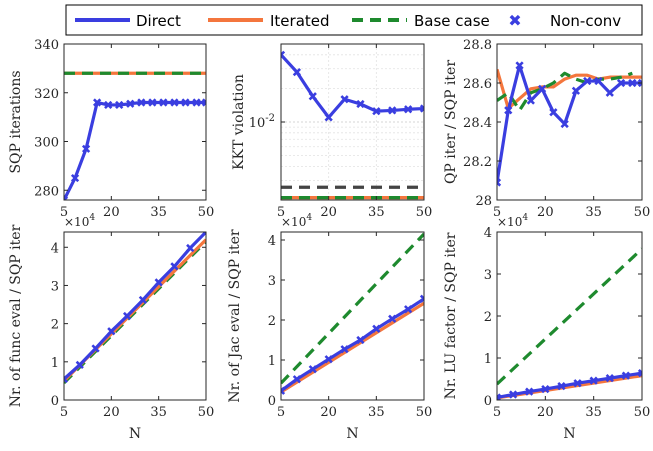 The image size is (653, 451). What do you see at coordinates (352, 347) in the screenshot?
I see `series-line-iterated` at bounding box center [352, 347].